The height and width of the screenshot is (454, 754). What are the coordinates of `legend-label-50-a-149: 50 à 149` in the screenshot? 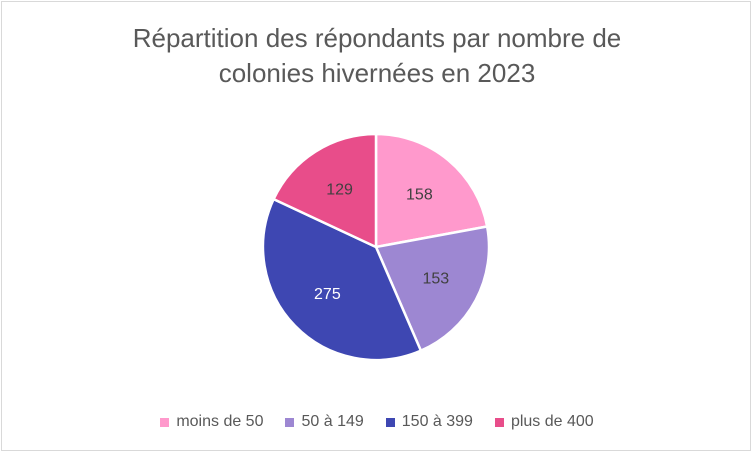 It's located at (332, 421).